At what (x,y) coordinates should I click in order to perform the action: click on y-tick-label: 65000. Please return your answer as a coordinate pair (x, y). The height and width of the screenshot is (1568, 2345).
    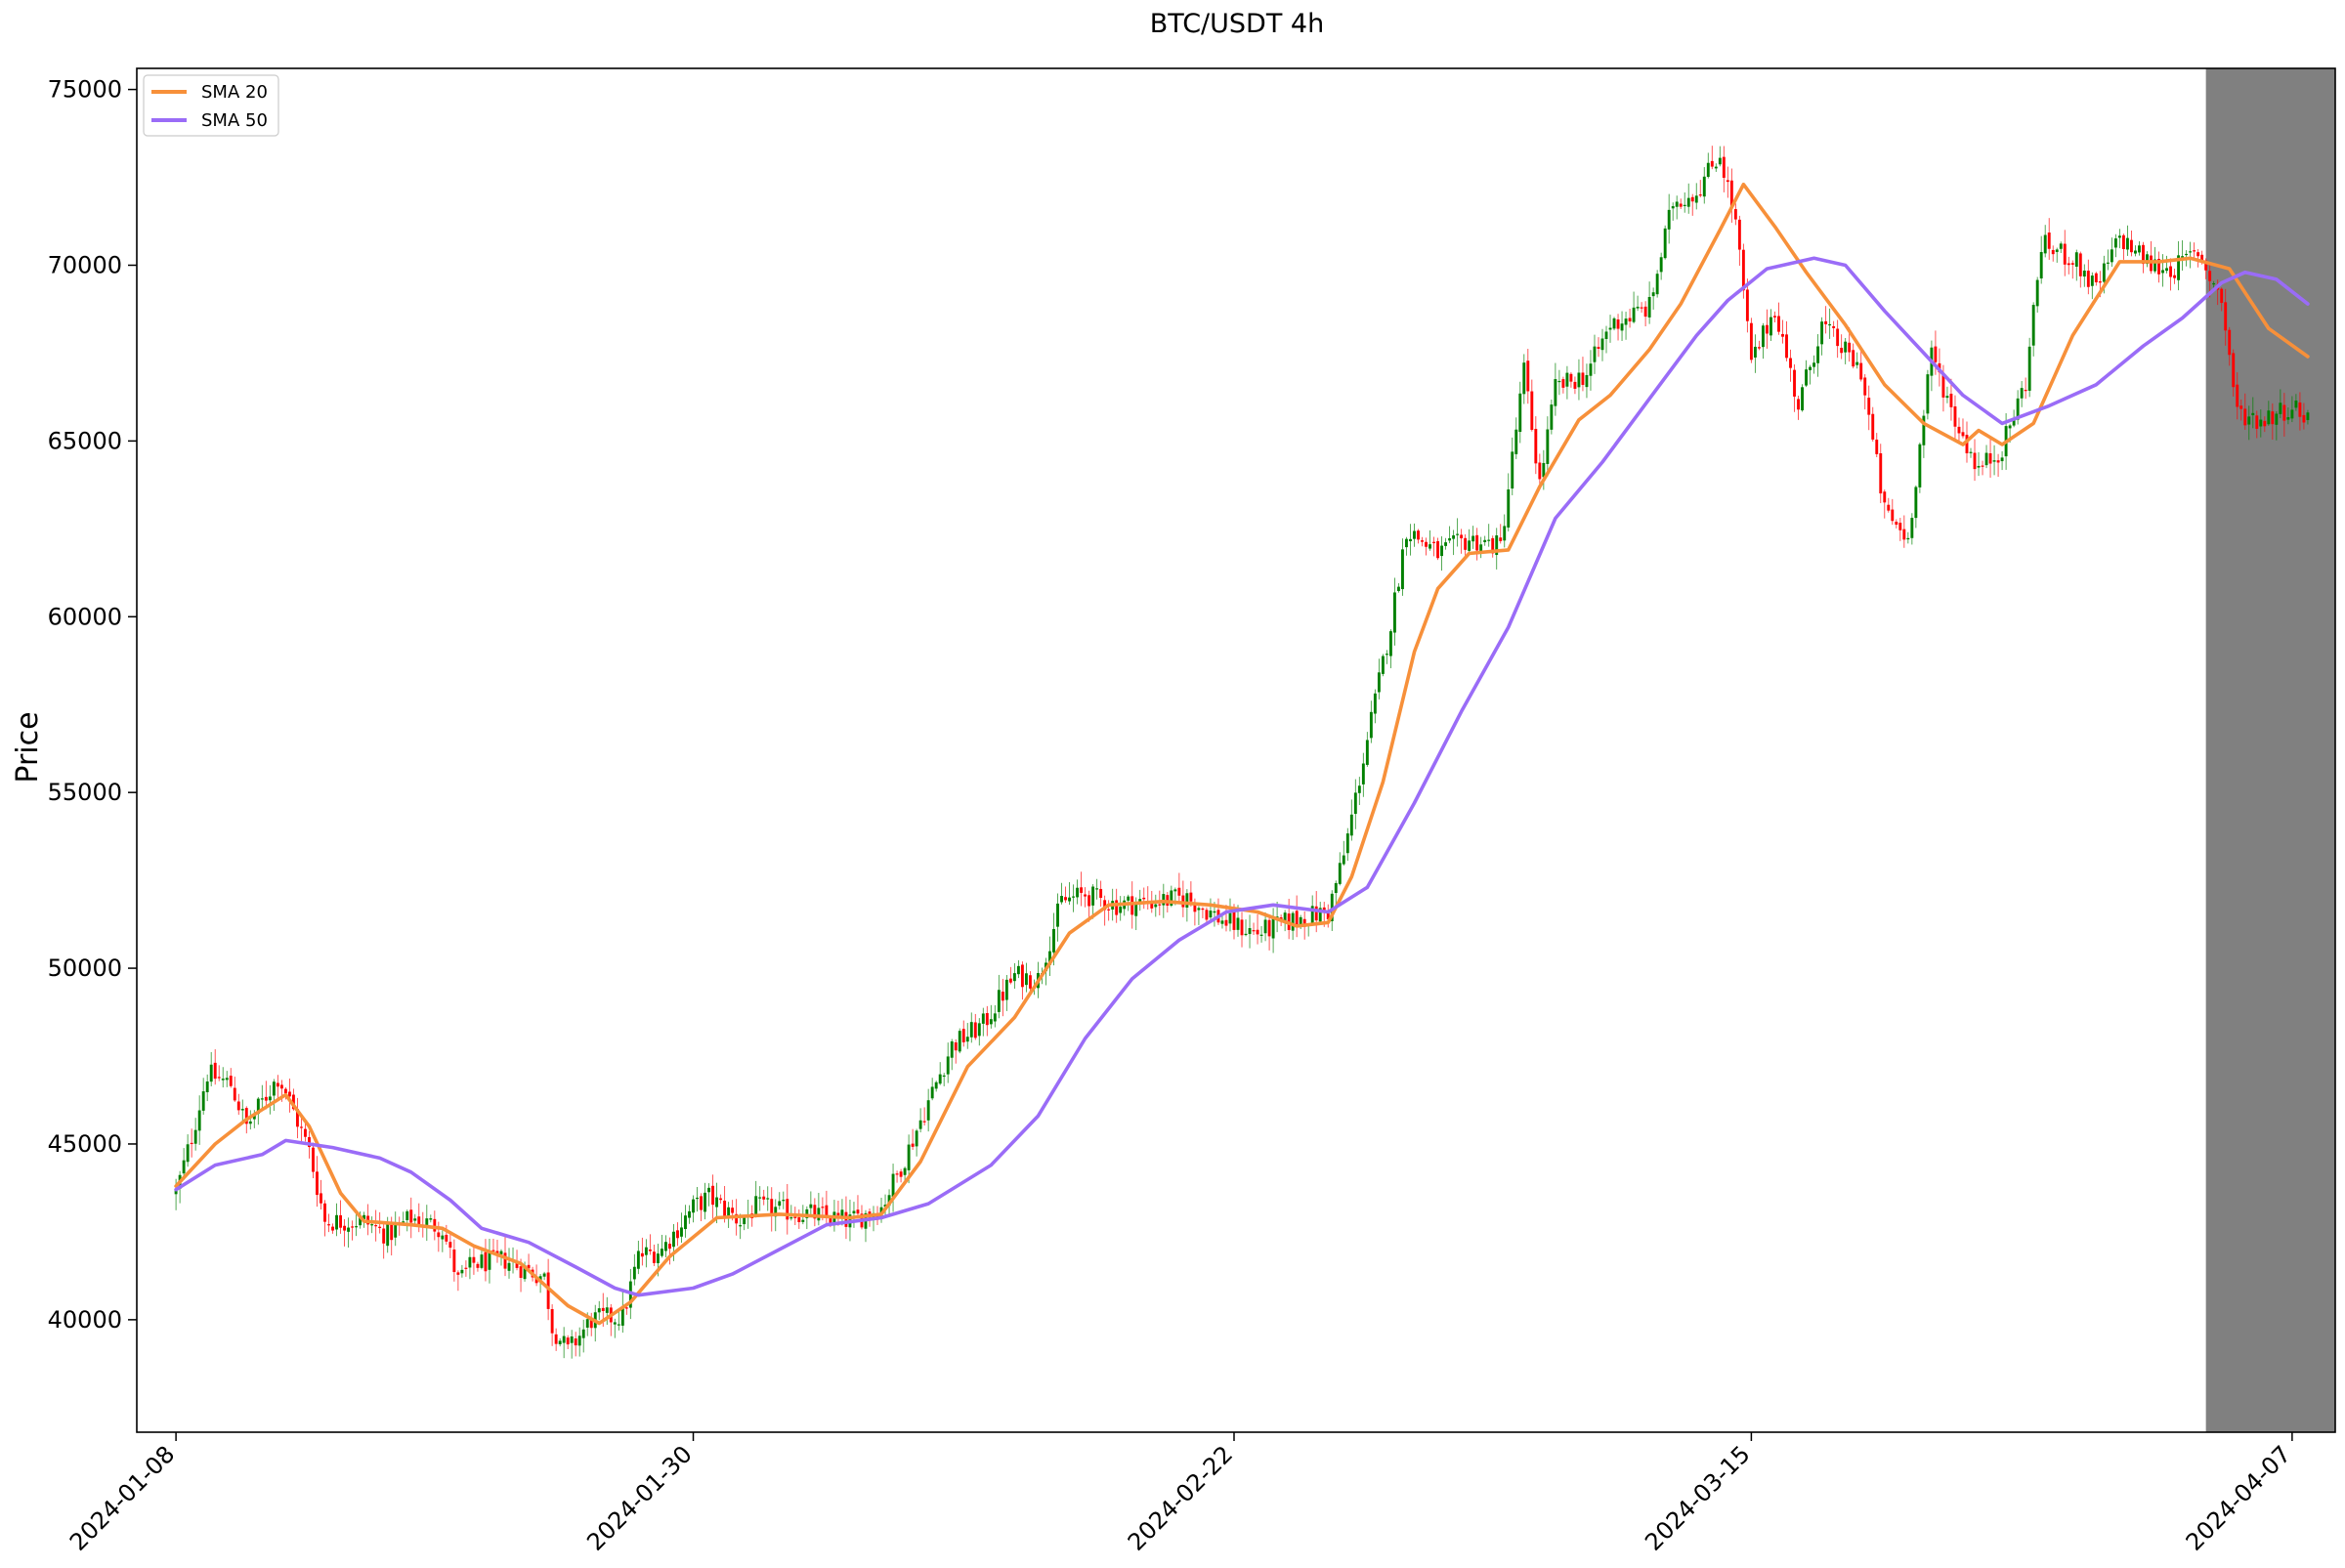
    Looking at the image, I should click on (85, 440).